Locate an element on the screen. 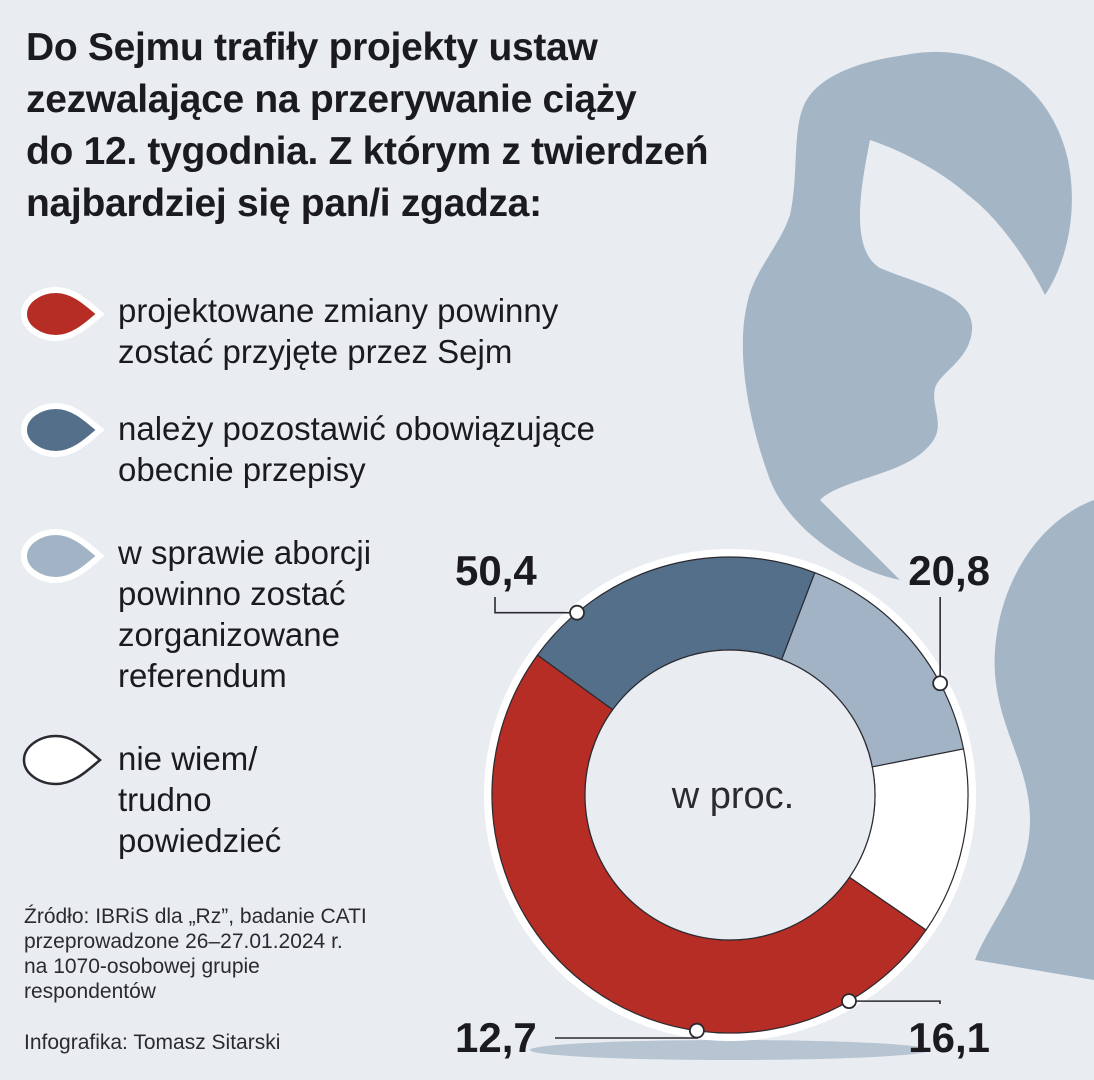 This screenshot has height=1080, width=1094. title-line: do 12. tygodnia. Z którym z twierdzeń is located at coordinates (367, 151).